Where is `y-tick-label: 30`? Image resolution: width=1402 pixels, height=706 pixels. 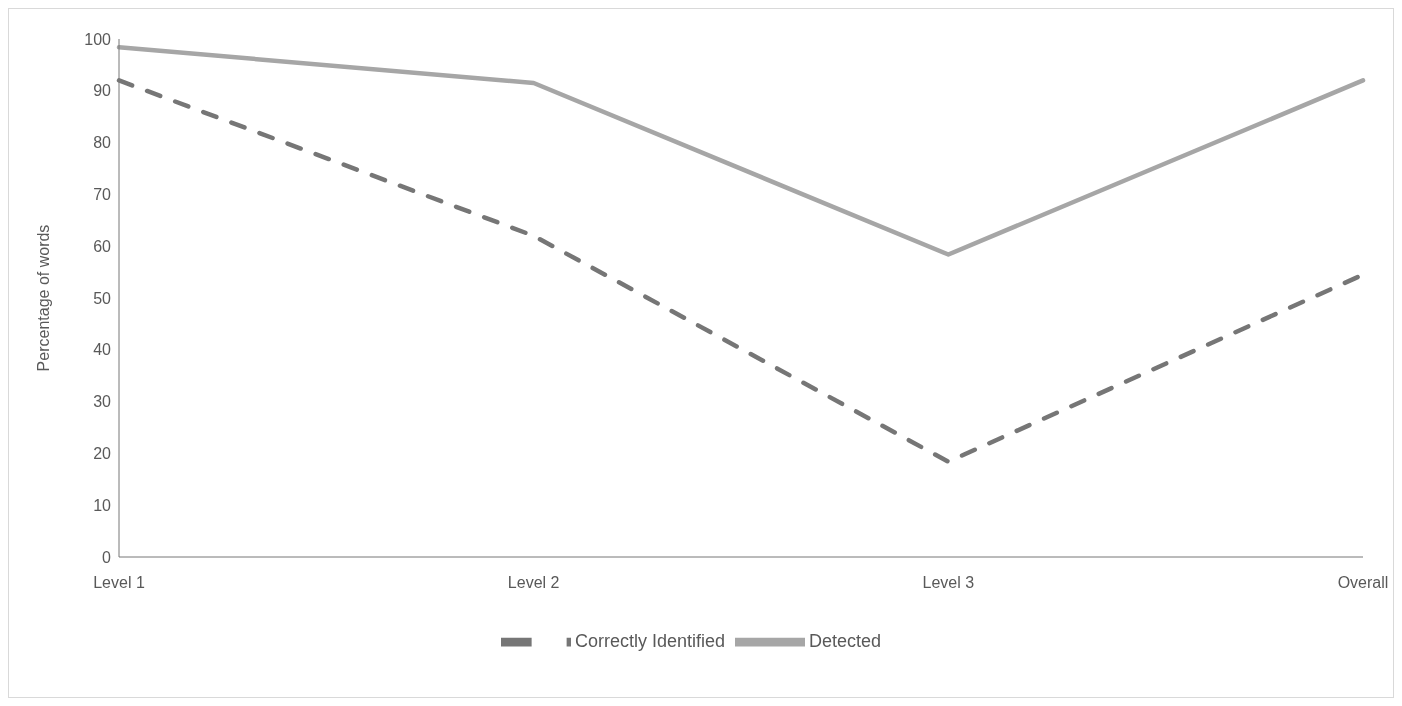
y-tick-label: 30 is located at coordinates (102, 402).